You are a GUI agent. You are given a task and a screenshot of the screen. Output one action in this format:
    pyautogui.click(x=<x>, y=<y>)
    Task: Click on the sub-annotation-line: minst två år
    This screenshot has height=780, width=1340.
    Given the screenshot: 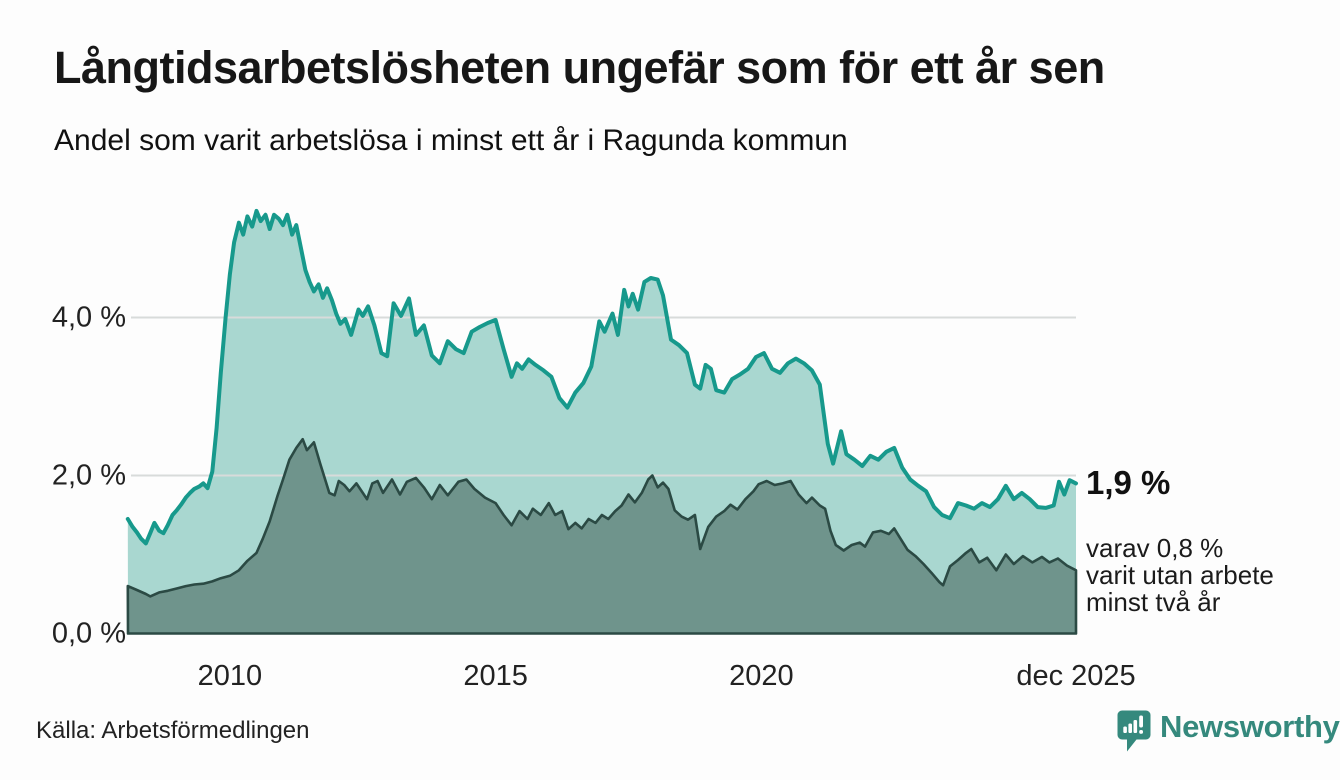 What is the action you would take?
    pyautogui.click(x=1153, y=602)
    